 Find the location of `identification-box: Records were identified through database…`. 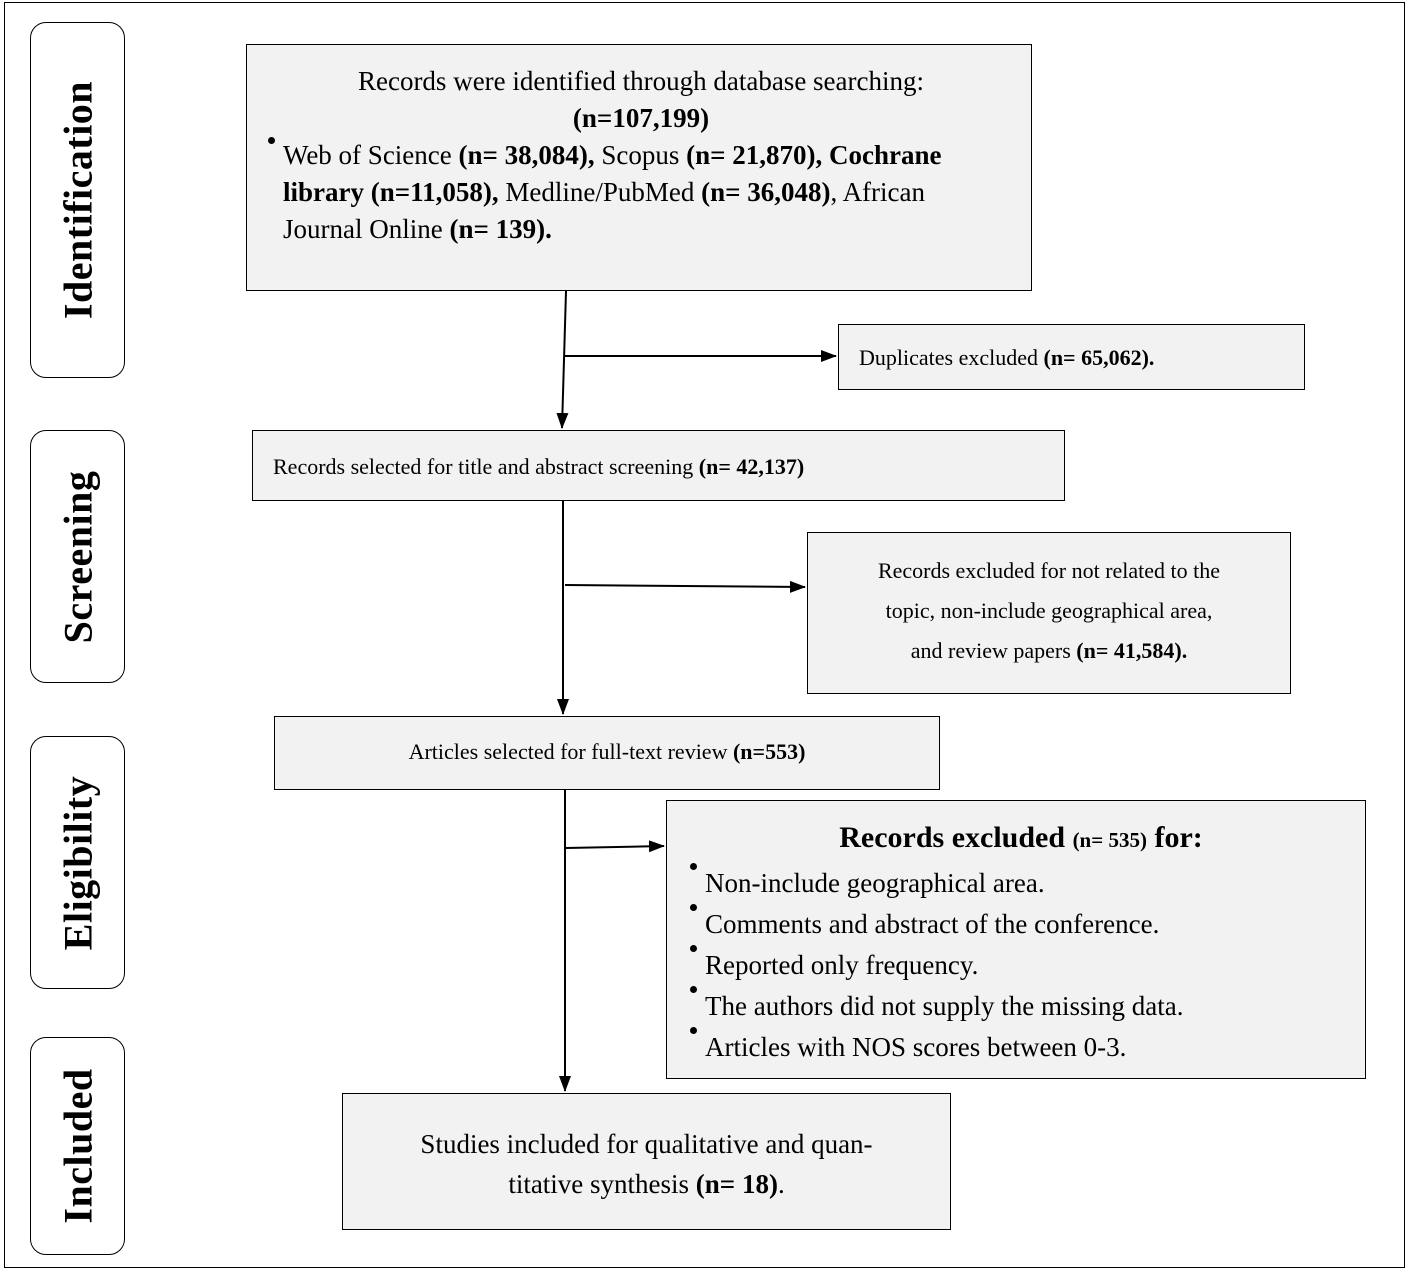

identification-box: Records were identified through database… is located at coordinates (639, 167).